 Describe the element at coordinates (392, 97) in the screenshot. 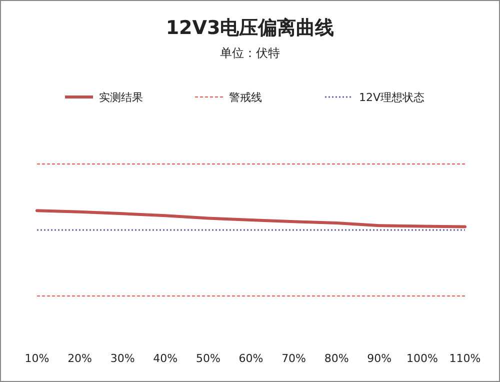

I see `legend-label: 12V理想状态` at that location.